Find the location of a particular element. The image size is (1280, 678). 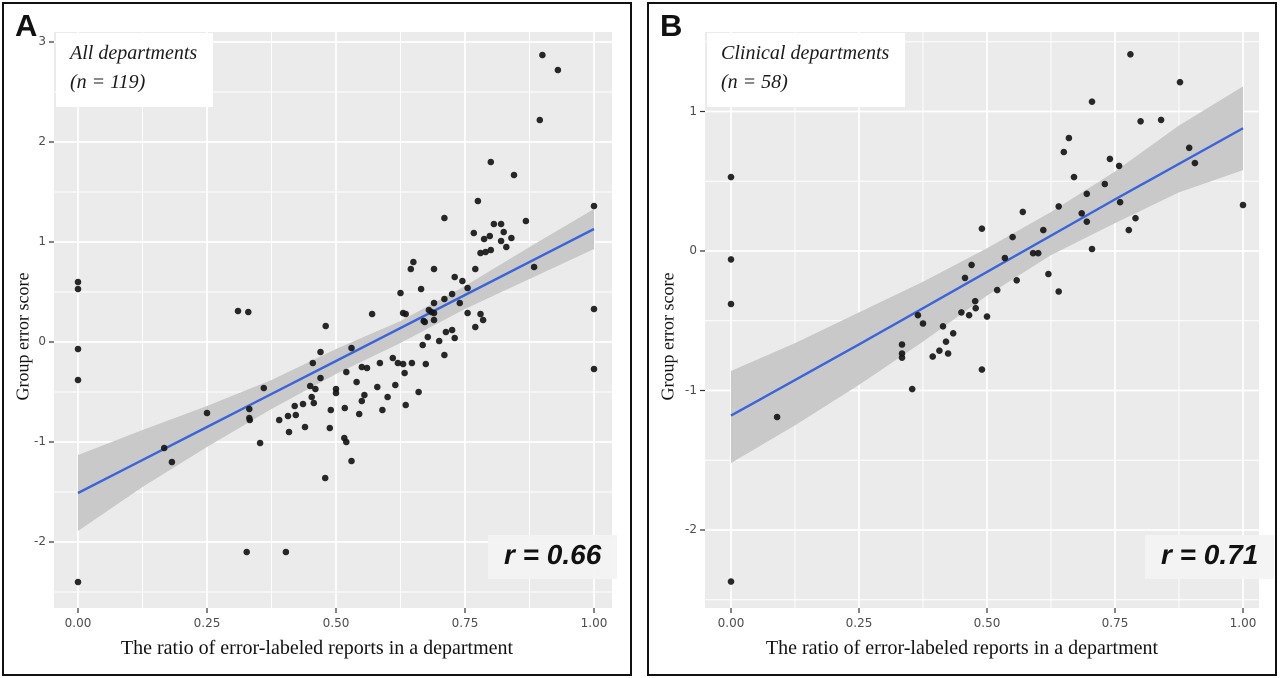

correlation-label-b: r = 0.71 is located at coordinates (1210, 557).